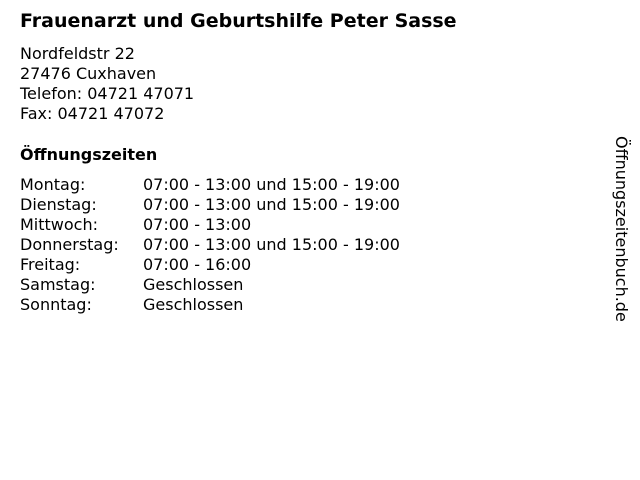 Image resolution: width=640 pixels, height=480 pixels. I want to click on hours-row: Samstag: Geschlossen, so click(210, 285).